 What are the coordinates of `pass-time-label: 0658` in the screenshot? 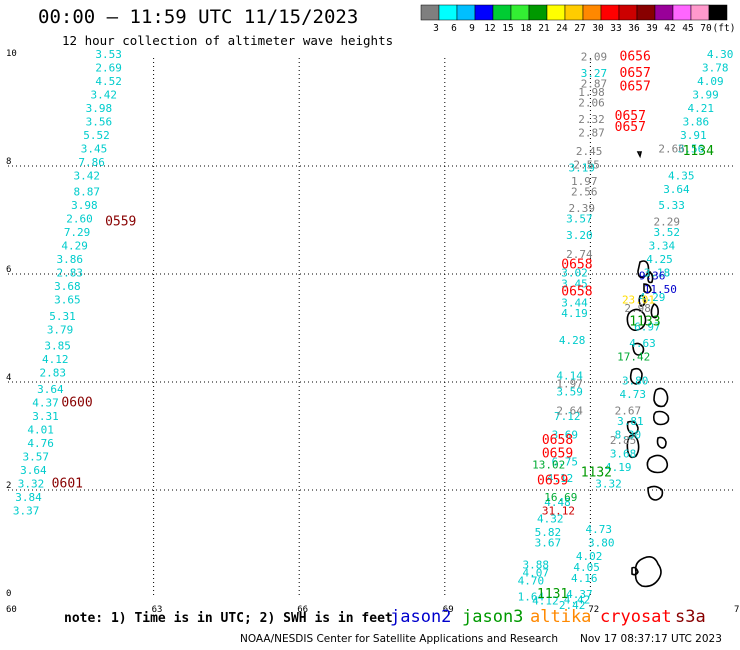 It's located at (557, 440).